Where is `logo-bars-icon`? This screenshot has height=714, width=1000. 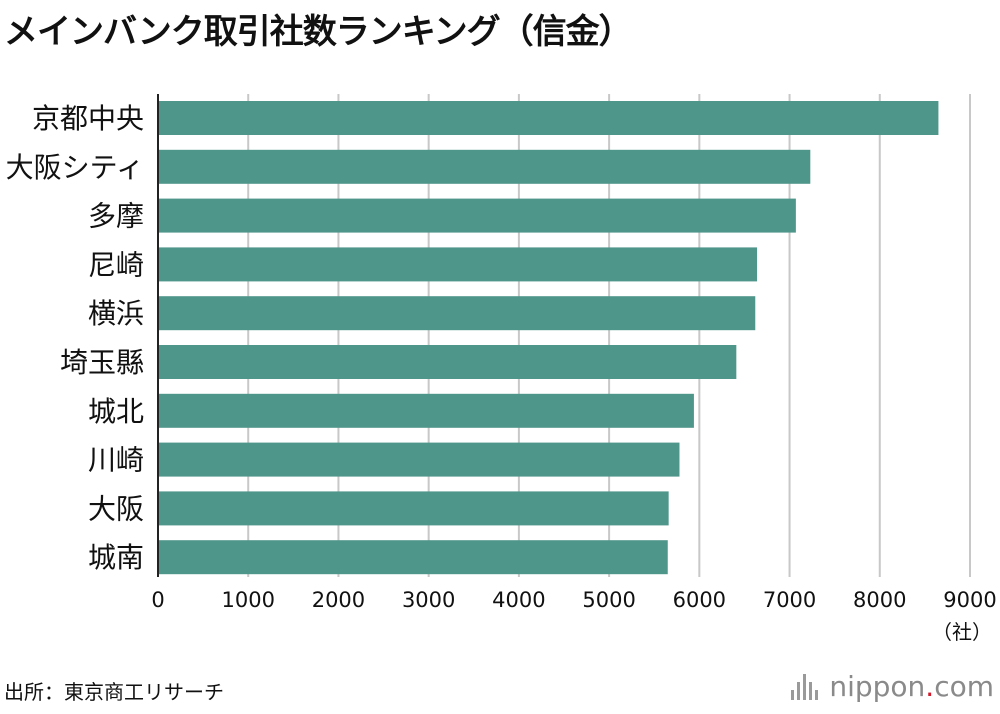
logo-bars-icon is located at coordinates (806, 686).